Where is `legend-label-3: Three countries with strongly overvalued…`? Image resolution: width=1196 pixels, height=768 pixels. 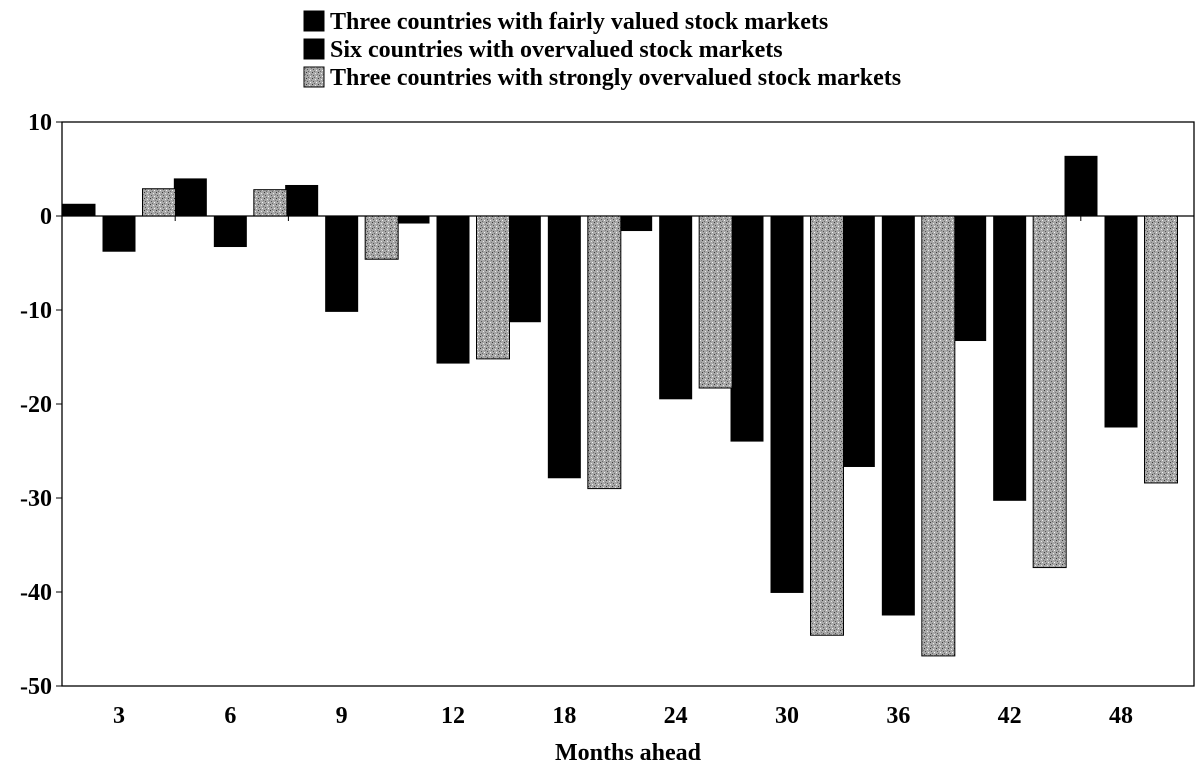
legend-label-3: Three countries with strongly overvalued… is located at coordinates (615, 78).